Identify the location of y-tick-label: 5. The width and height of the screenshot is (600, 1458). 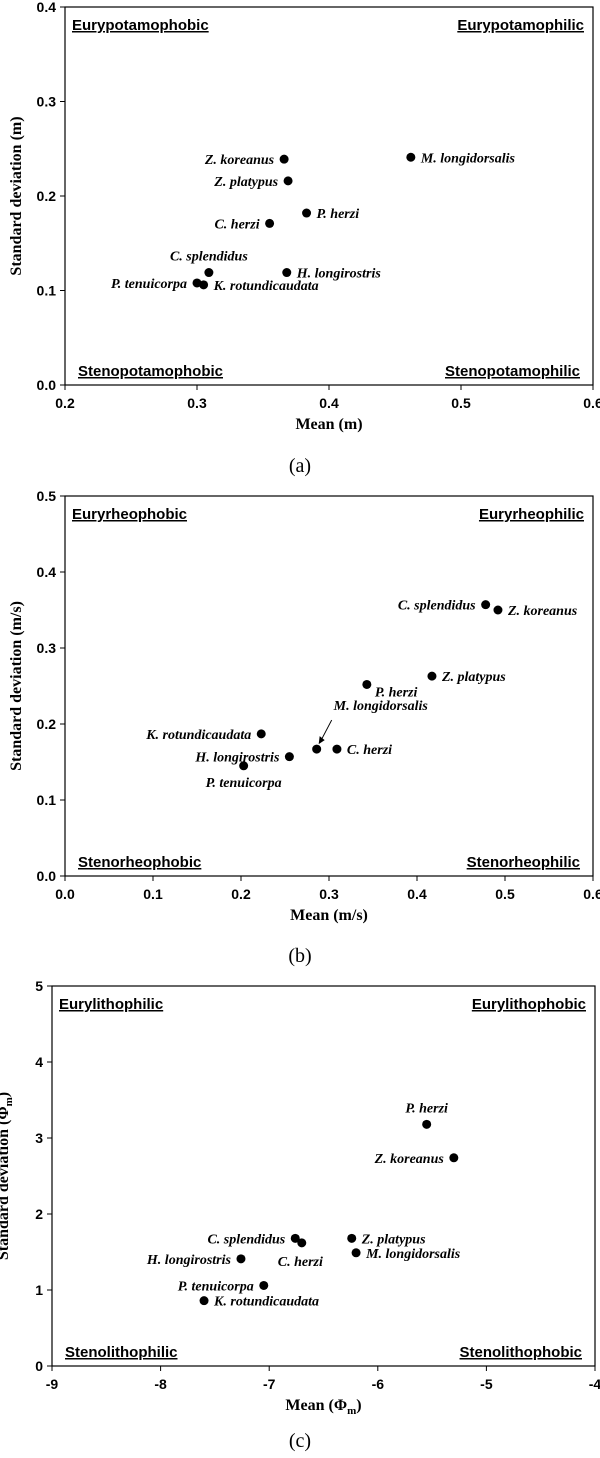
(39, 986).